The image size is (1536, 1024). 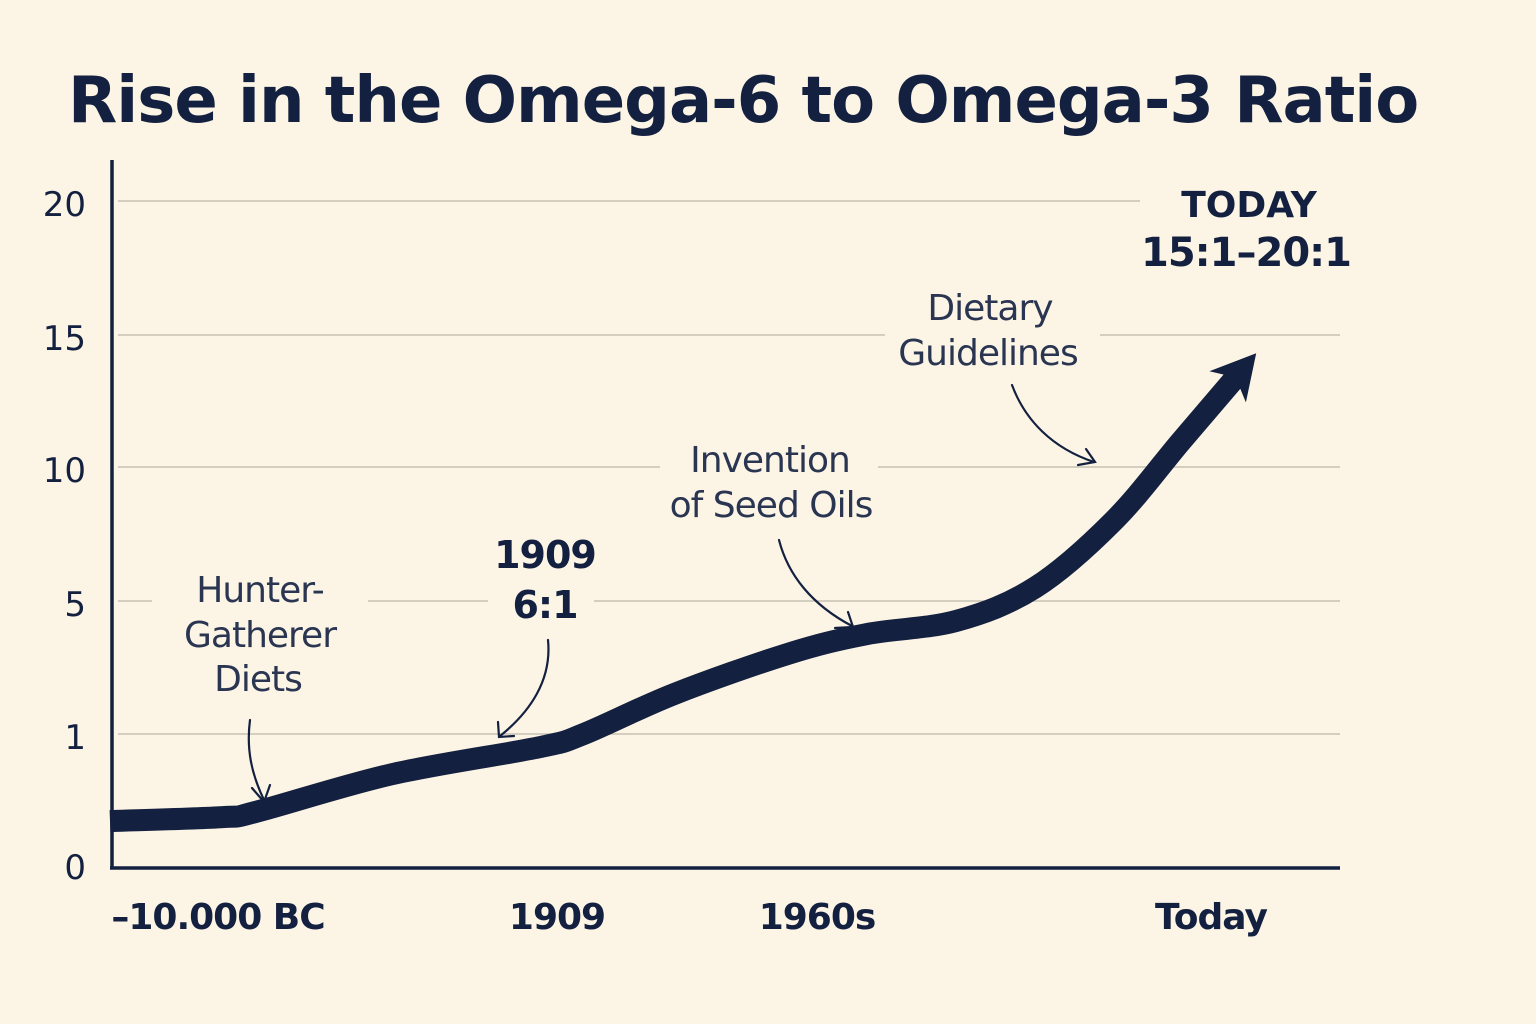 I want to click on y-tick-label: 1, so click(x=75, y=738).